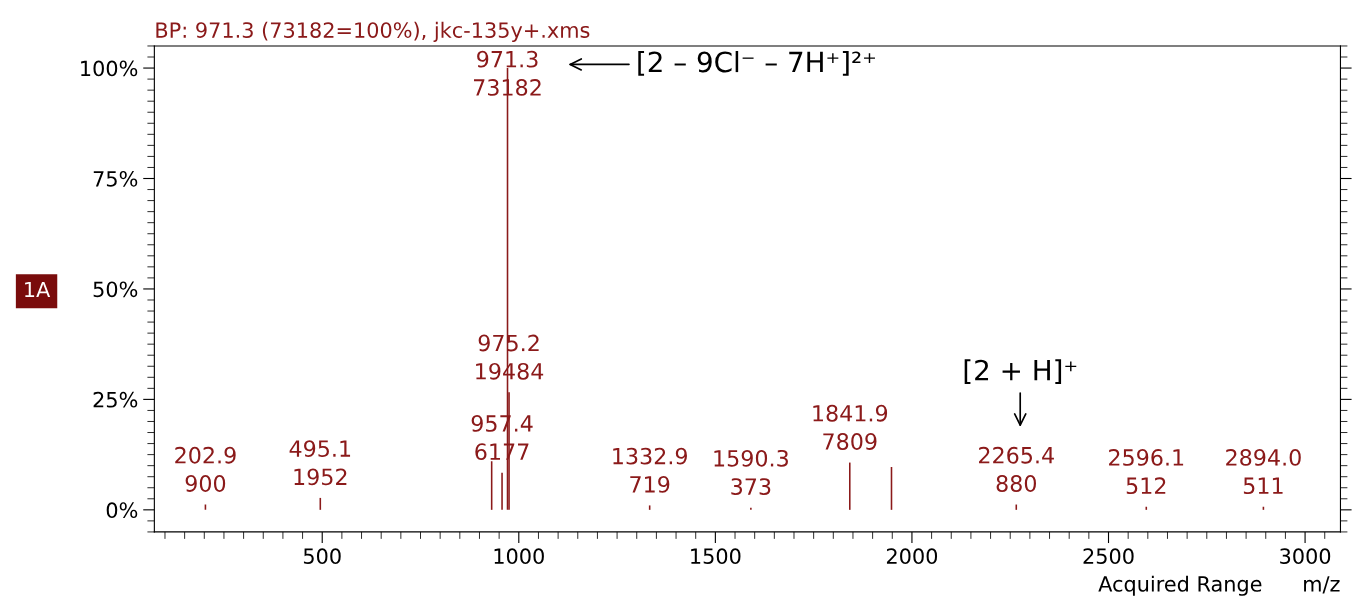  I want to click on y-tick-label: 50%, so click(115, 289).